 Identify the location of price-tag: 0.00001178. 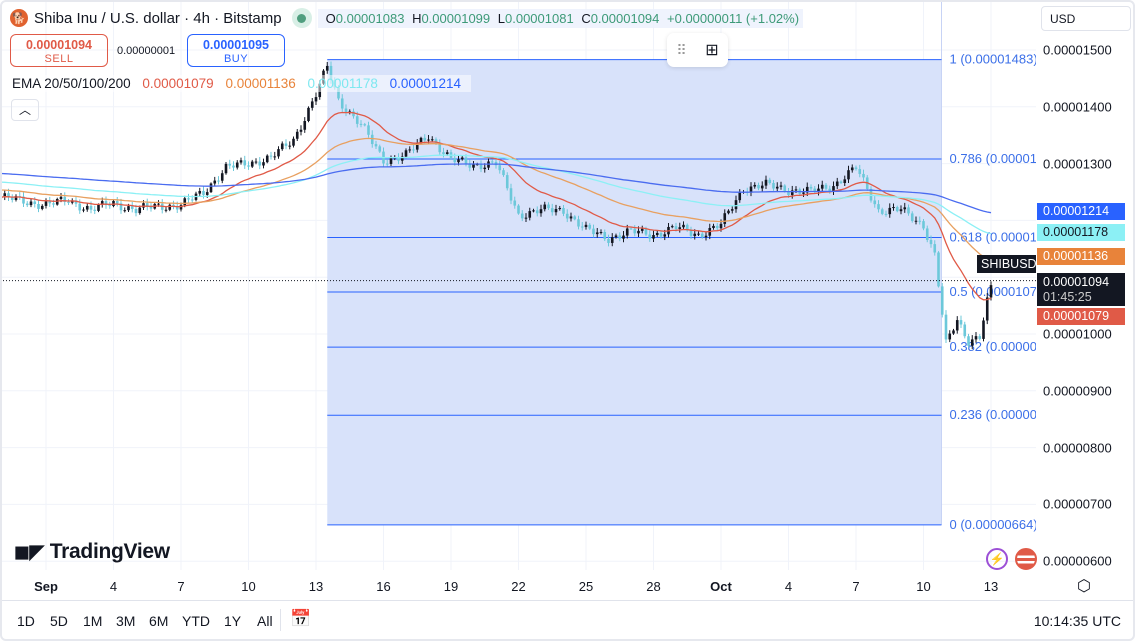
(1081, 232).